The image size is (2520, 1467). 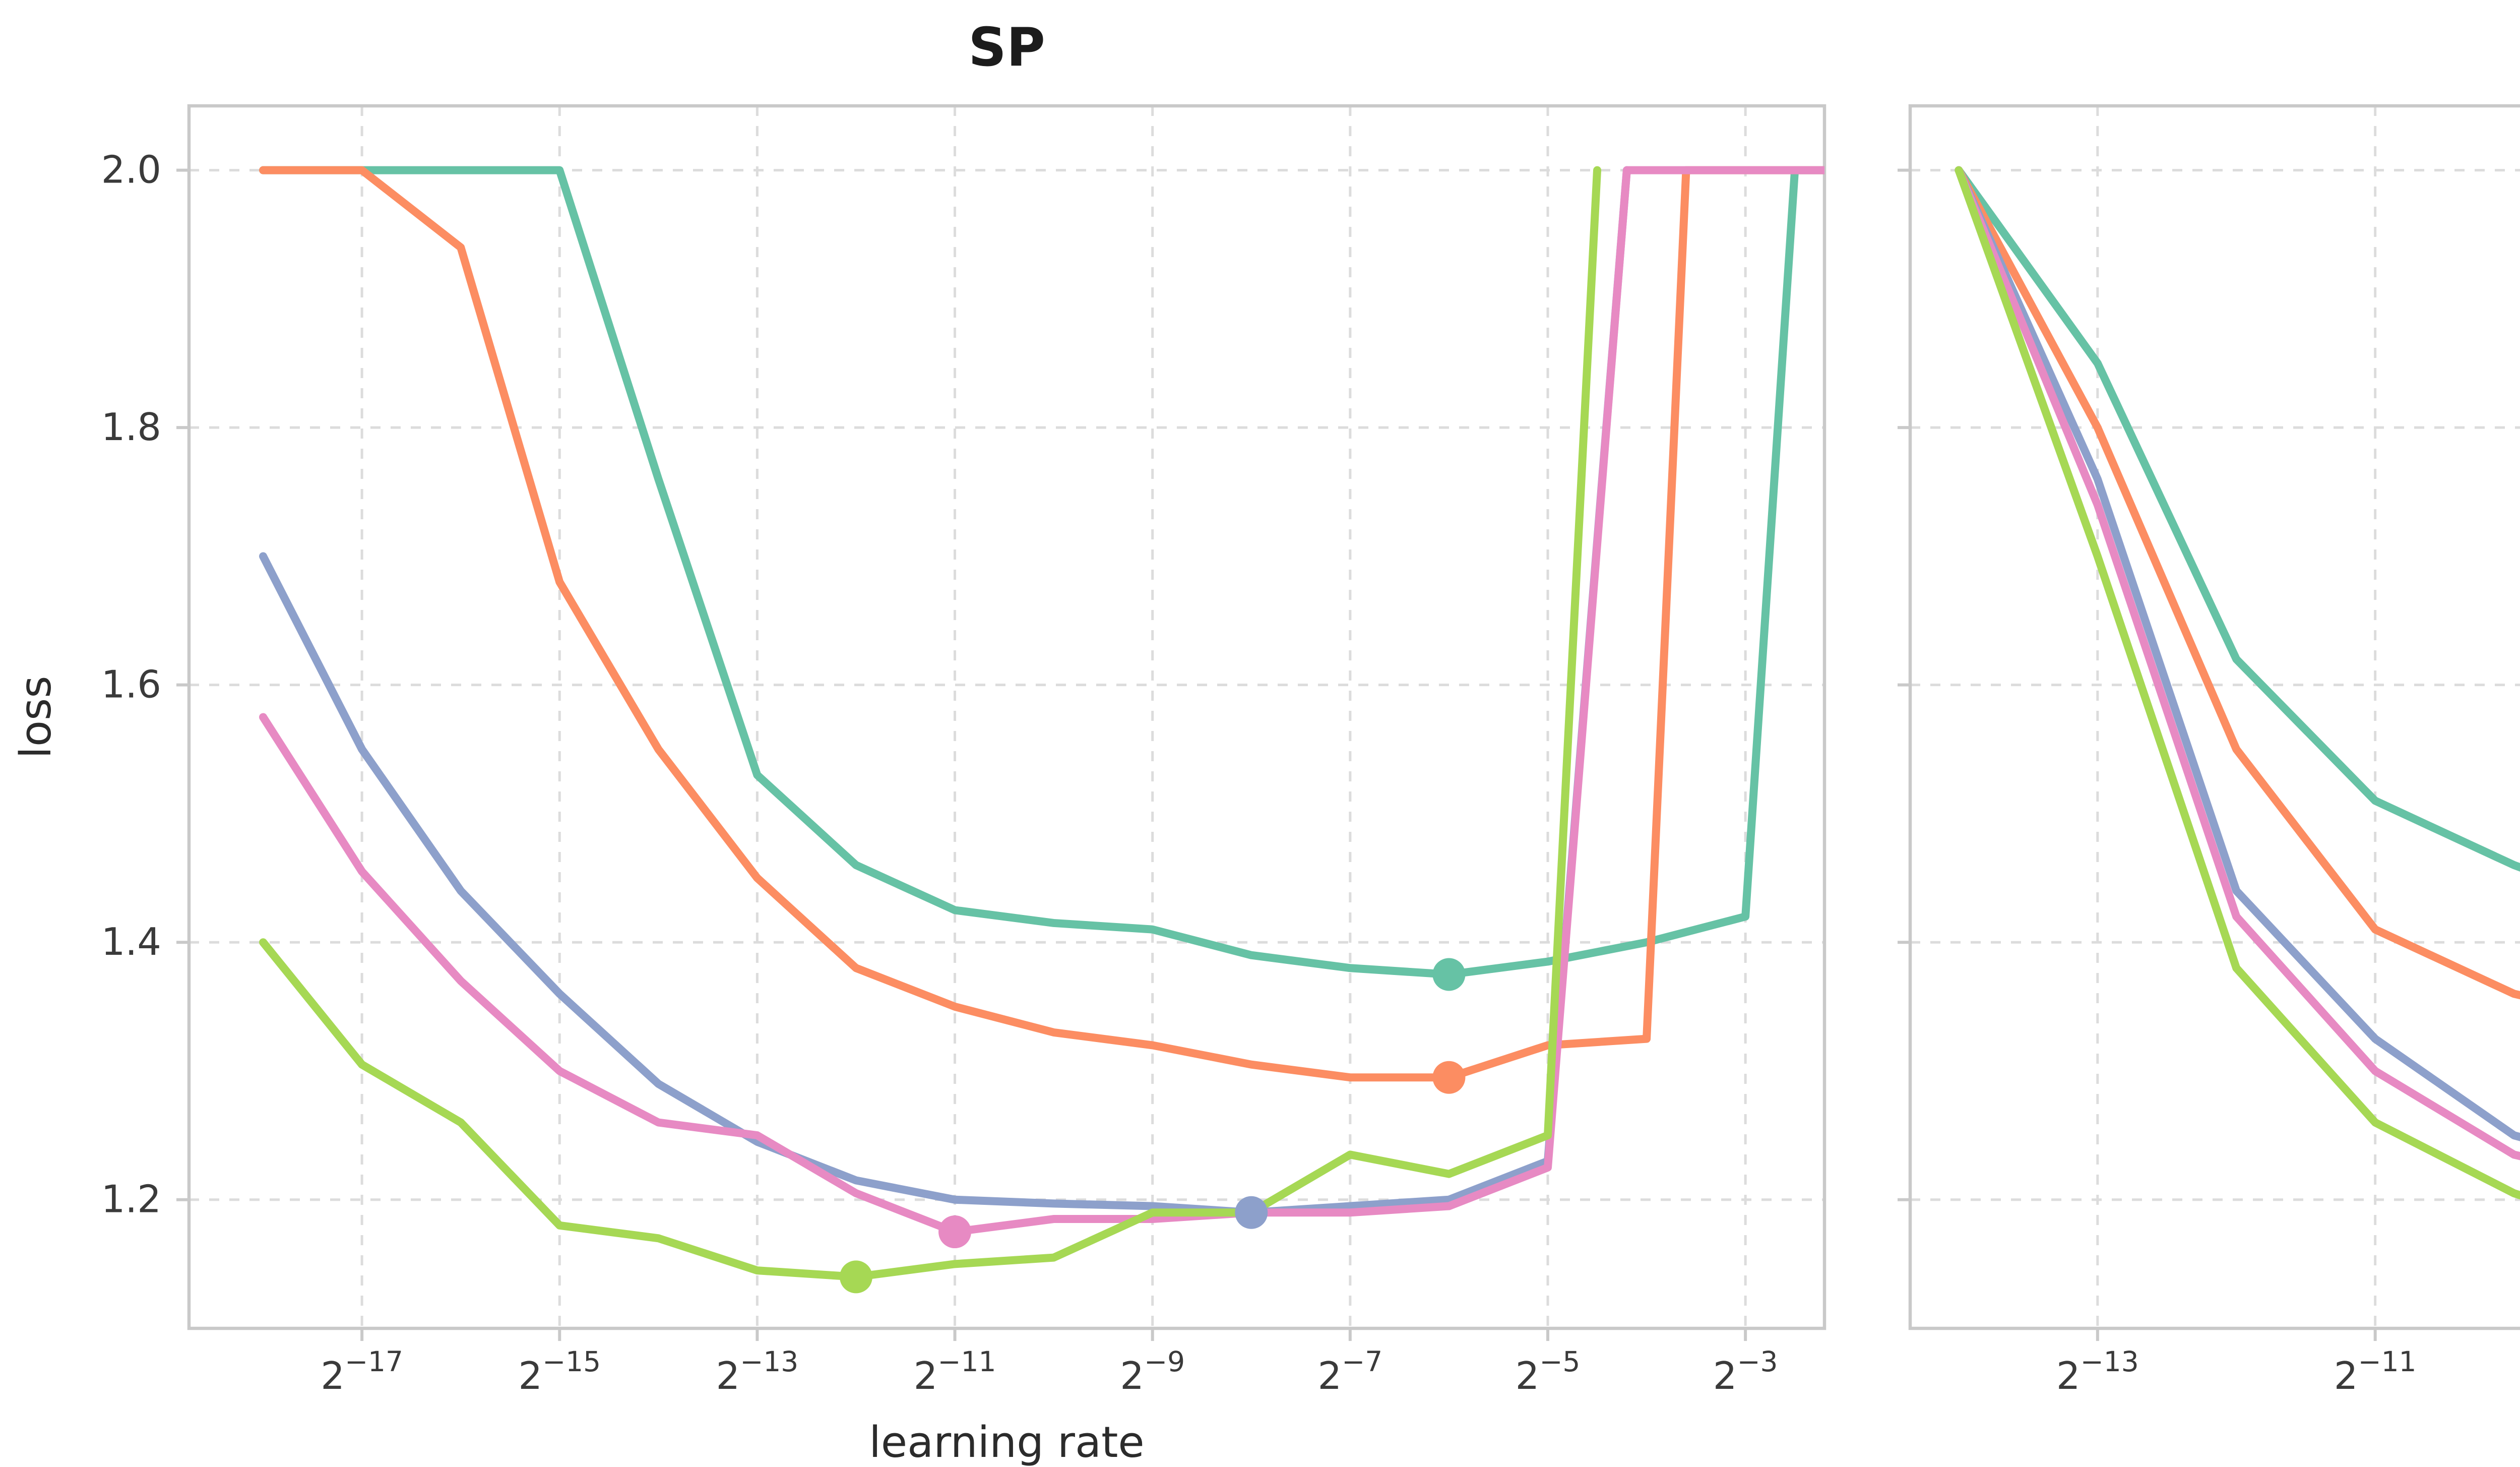 I want to click on best-lr-marker-width-2048, so click(x=855, y=1277).